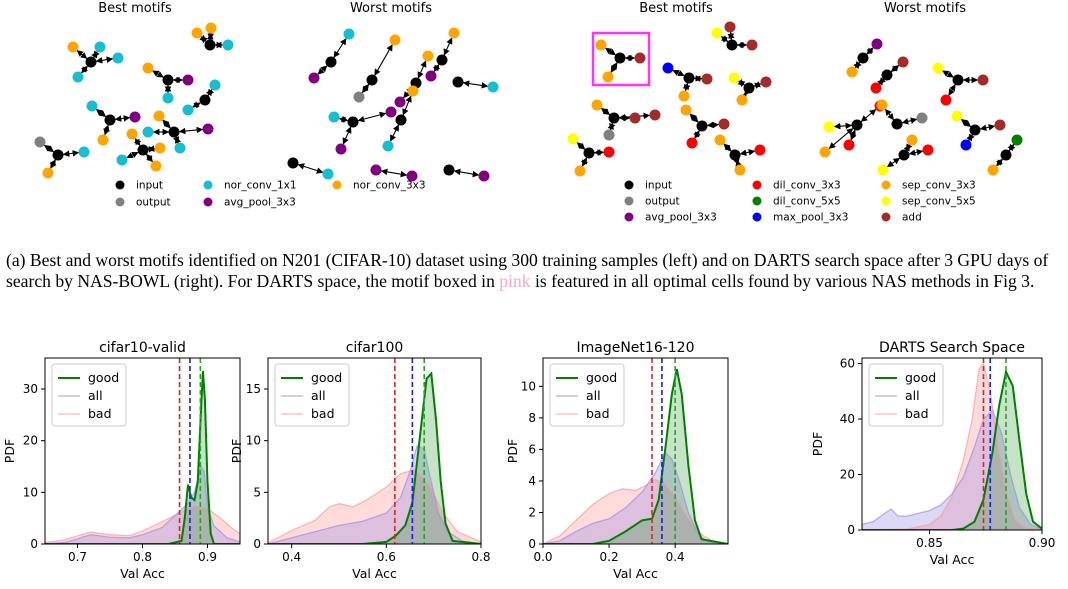 The height and width of the screenshot is (589, 1068). What do you see at coordinates (260, 186) in the screenshot?
I see `legend-left-nor-conv-1x1-label: nor_conv_1x1` at bounding box center [260, 186].